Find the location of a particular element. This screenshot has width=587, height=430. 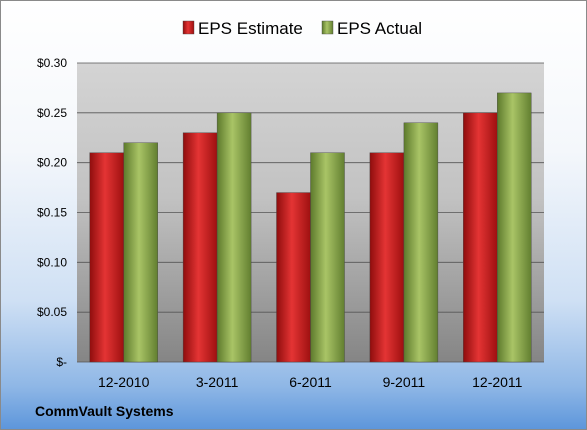

y-axis-ticks: $- $0.05 $0.10 $0.15 $0.20 $0.25 $0.30 is located at coordinates (52, 212).